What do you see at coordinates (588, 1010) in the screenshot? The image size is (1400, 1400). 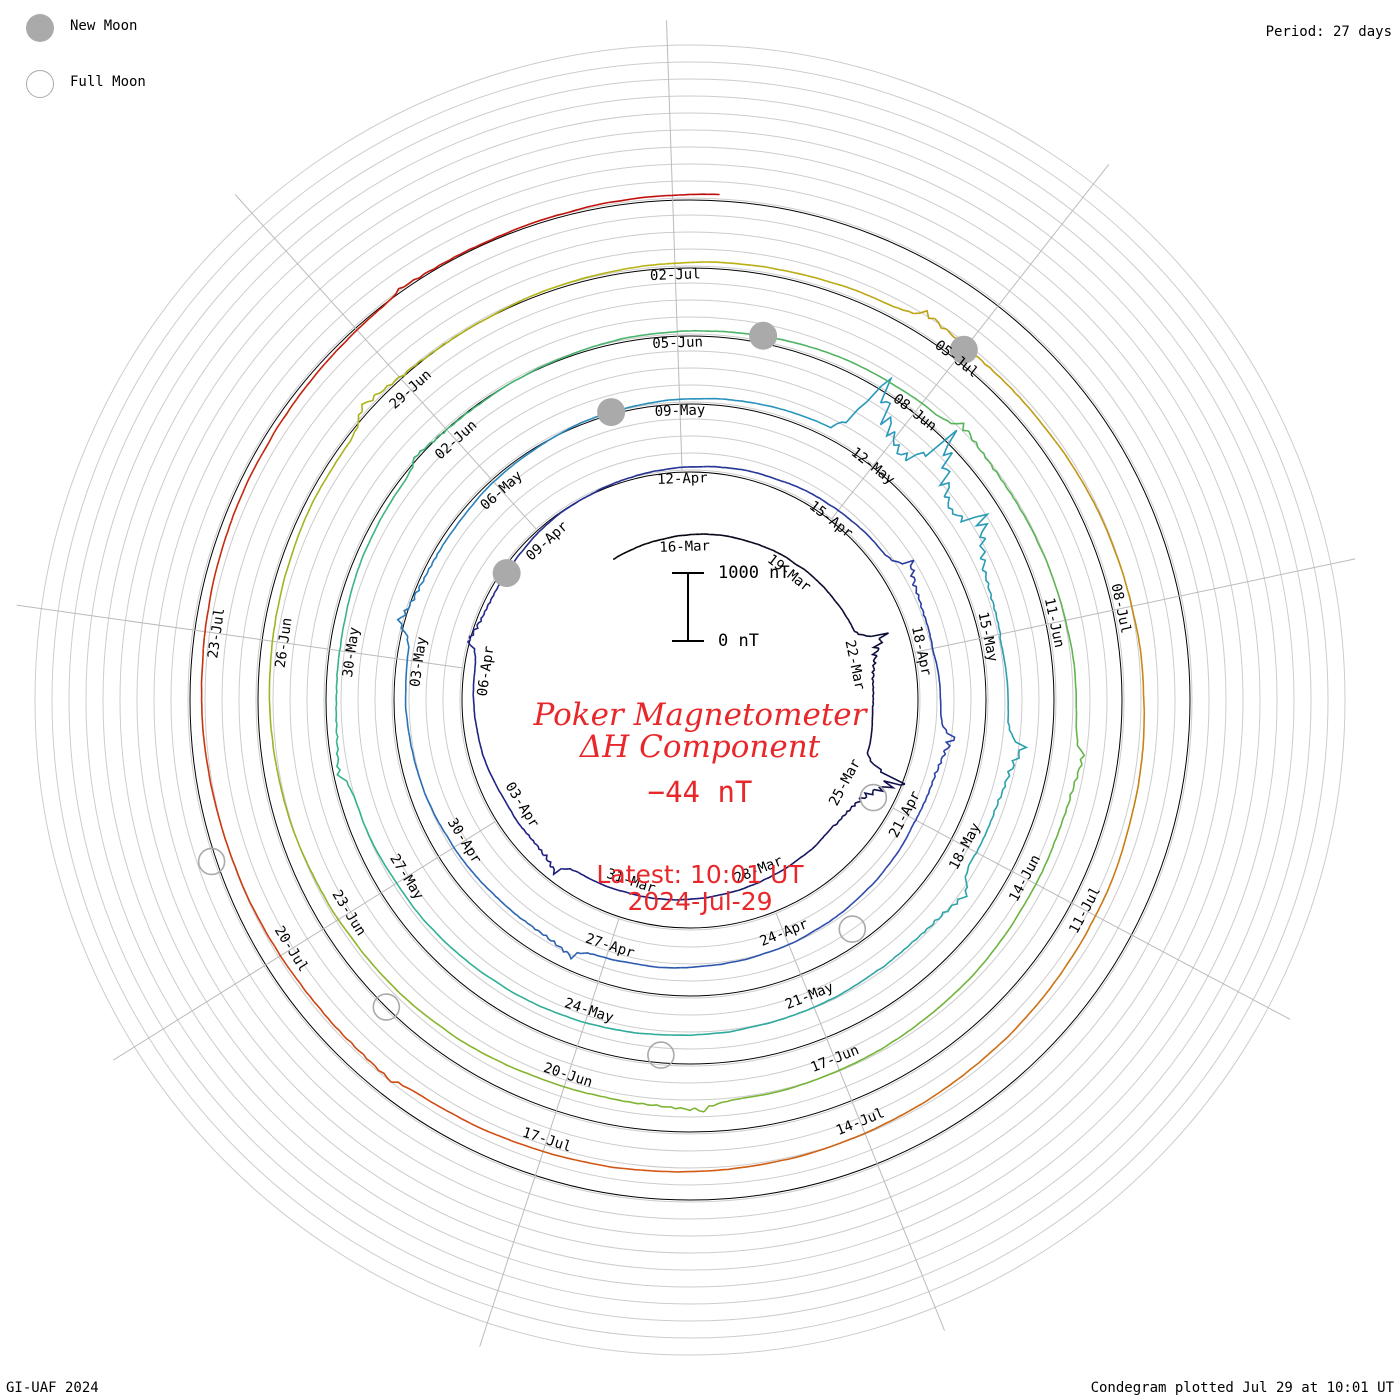 I see `date-label: 24-May` at bounding box center [588, 1010].